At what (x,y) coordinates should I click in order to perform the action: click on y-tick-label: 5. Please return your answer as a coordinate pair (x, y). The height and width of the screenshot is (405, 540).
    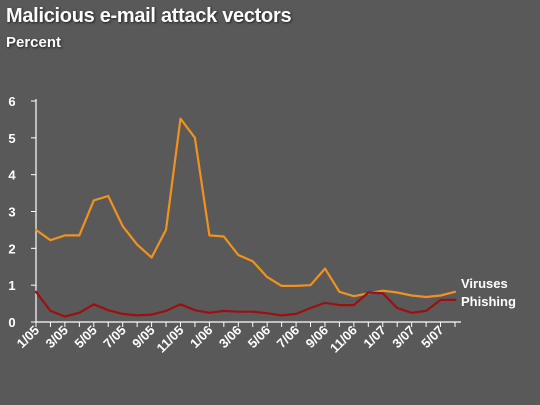
    Looking at the image, I should click on (11, 138).